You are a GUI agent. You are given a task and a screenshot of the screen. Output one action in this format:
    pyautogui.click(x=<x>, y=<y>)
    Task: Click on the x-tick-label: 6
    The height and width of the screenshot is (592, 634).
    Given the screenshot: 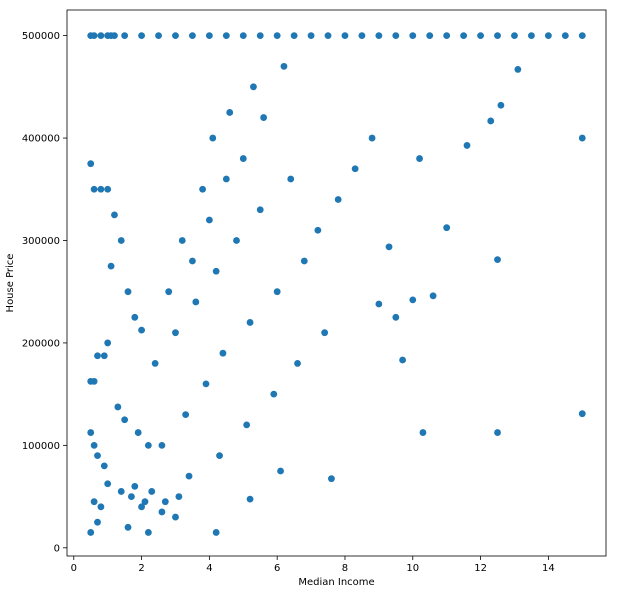 What is the action you would take?
    pyautogui.click(x=277, y=568)
    